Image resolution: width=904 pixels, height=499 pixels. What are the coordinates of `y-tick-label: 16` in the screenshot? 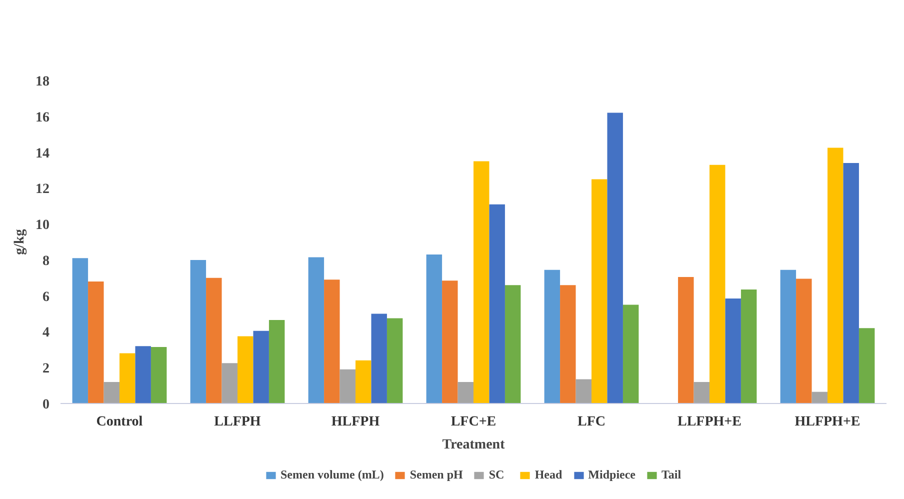 It's located at (43, 118).